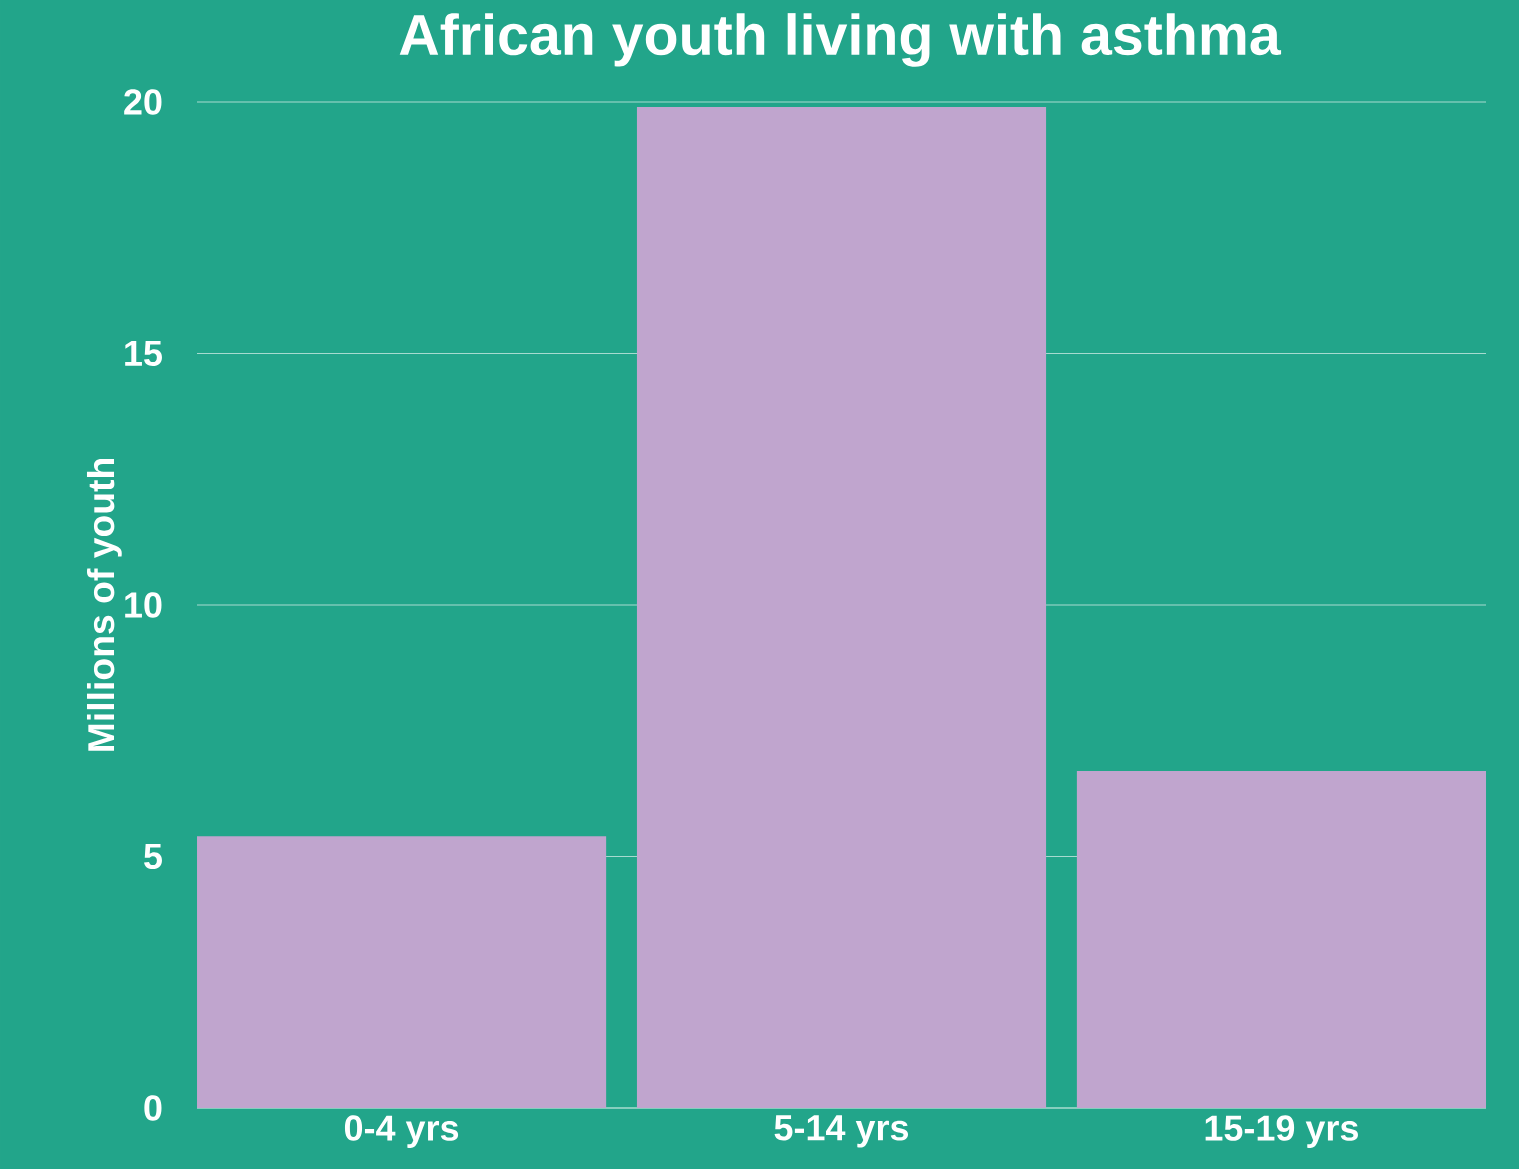  Describe the element at coordinates (153, 1108) in the screenshot. I see `y-tick-label: 0` at that location.